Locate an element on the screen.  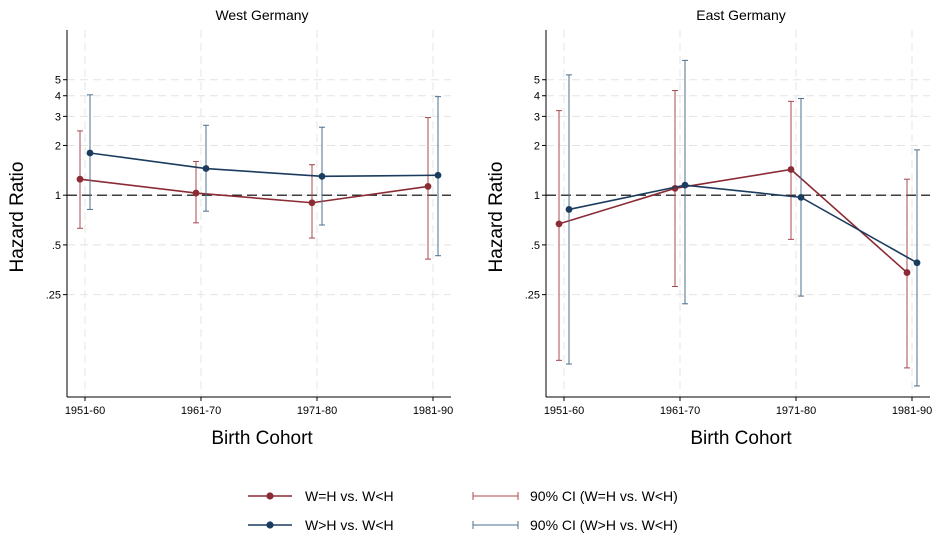
legend-label: W=H vs. W<H is located at coordinates (349, 496).